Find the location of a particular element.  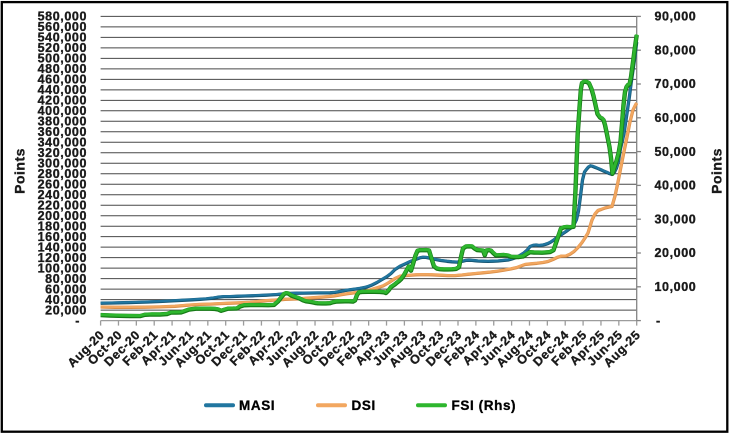

svg-text: 480,000 is located at coordinates (62, 69).